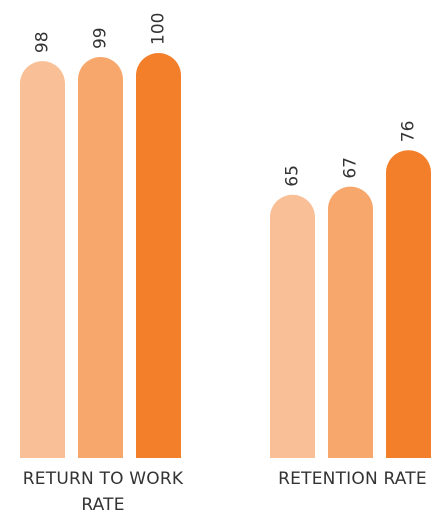 This screenshot has width=443, height=526. What do you see at coordinates (103, 492) in the screenshot?
I see `category-label-return-to-work-rate: RETURN TO WORK RATE` at bounding box center [103, 492].